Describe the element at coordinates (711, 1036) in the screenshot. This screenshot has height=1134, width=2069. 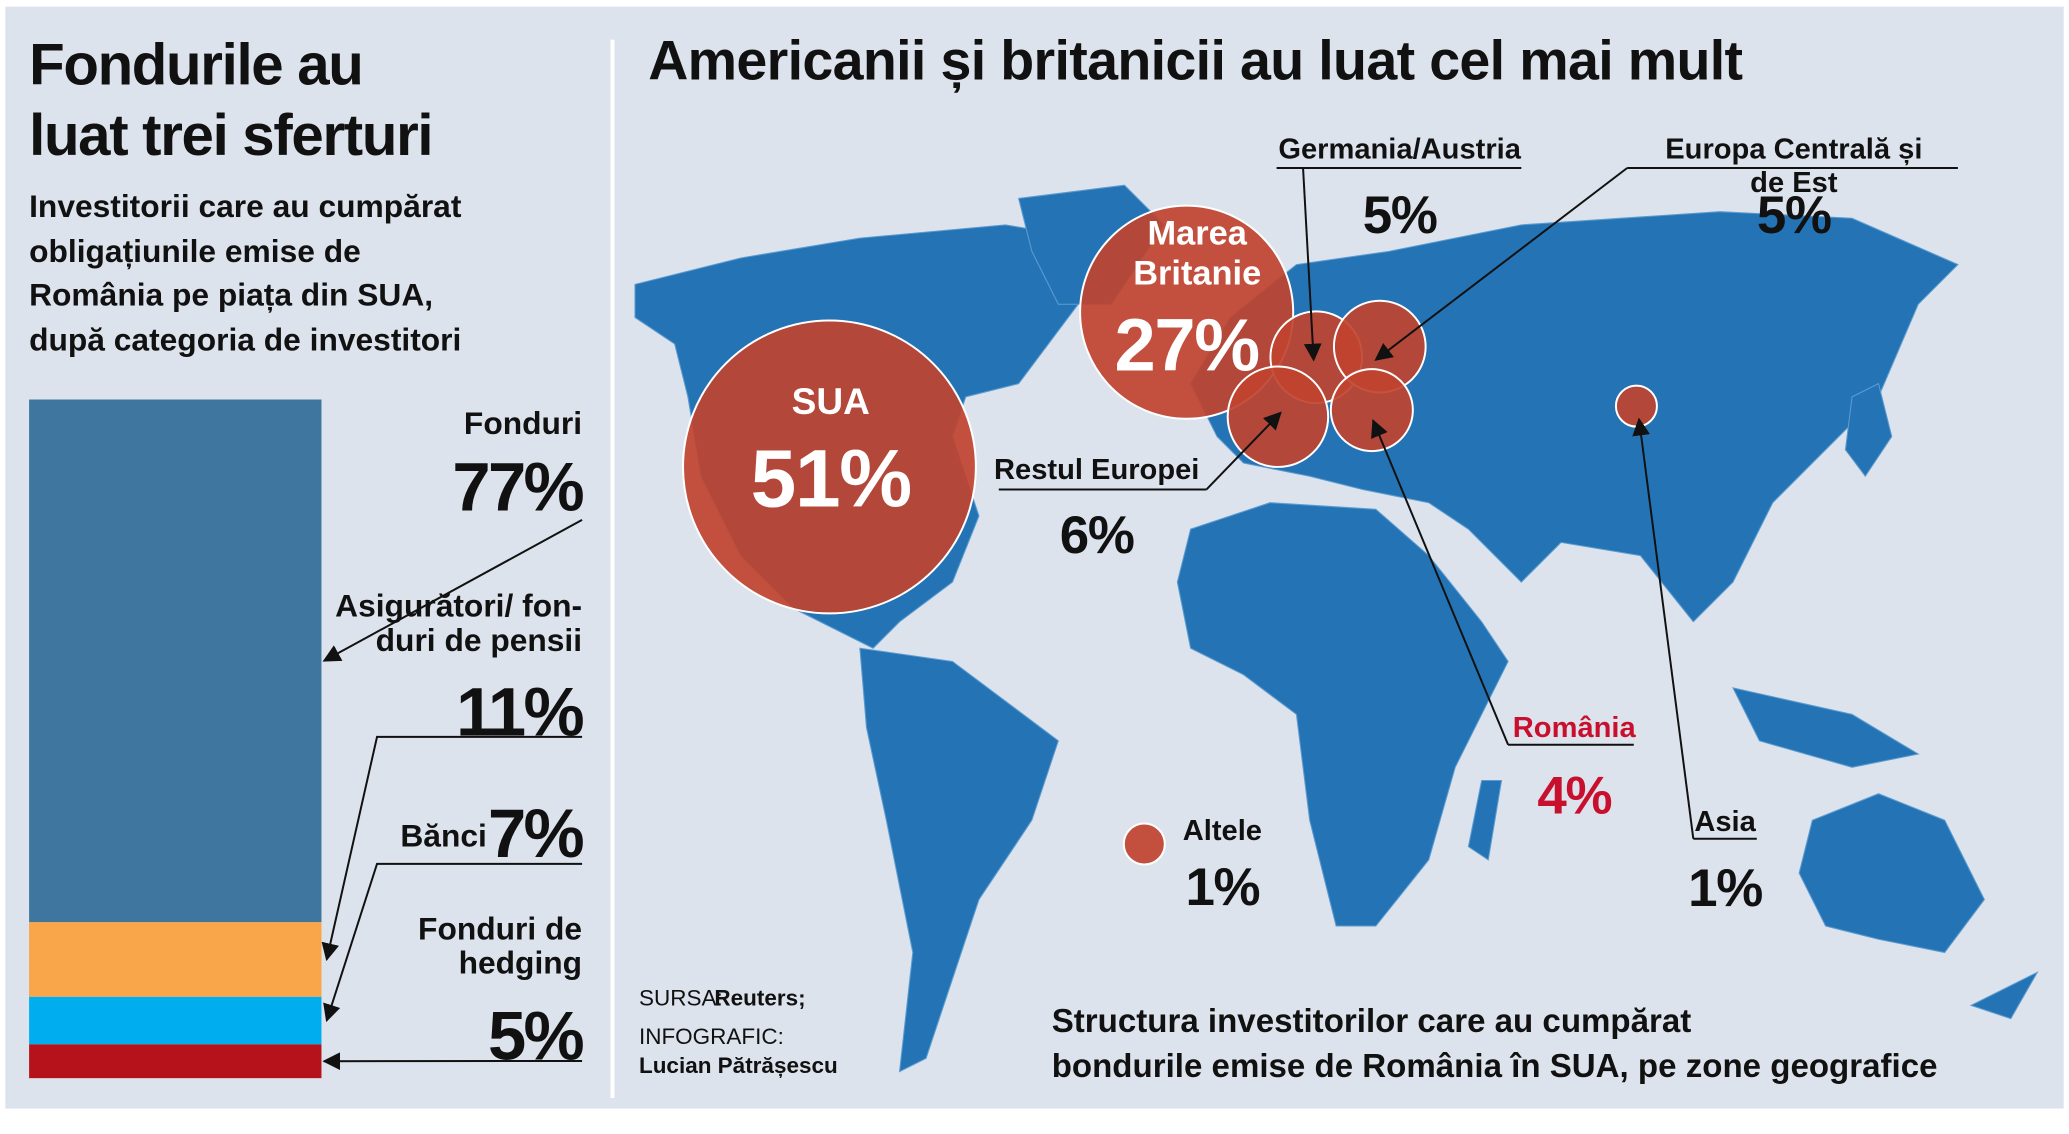
I see `credit-label: INFOGRAFIC:` at that location.